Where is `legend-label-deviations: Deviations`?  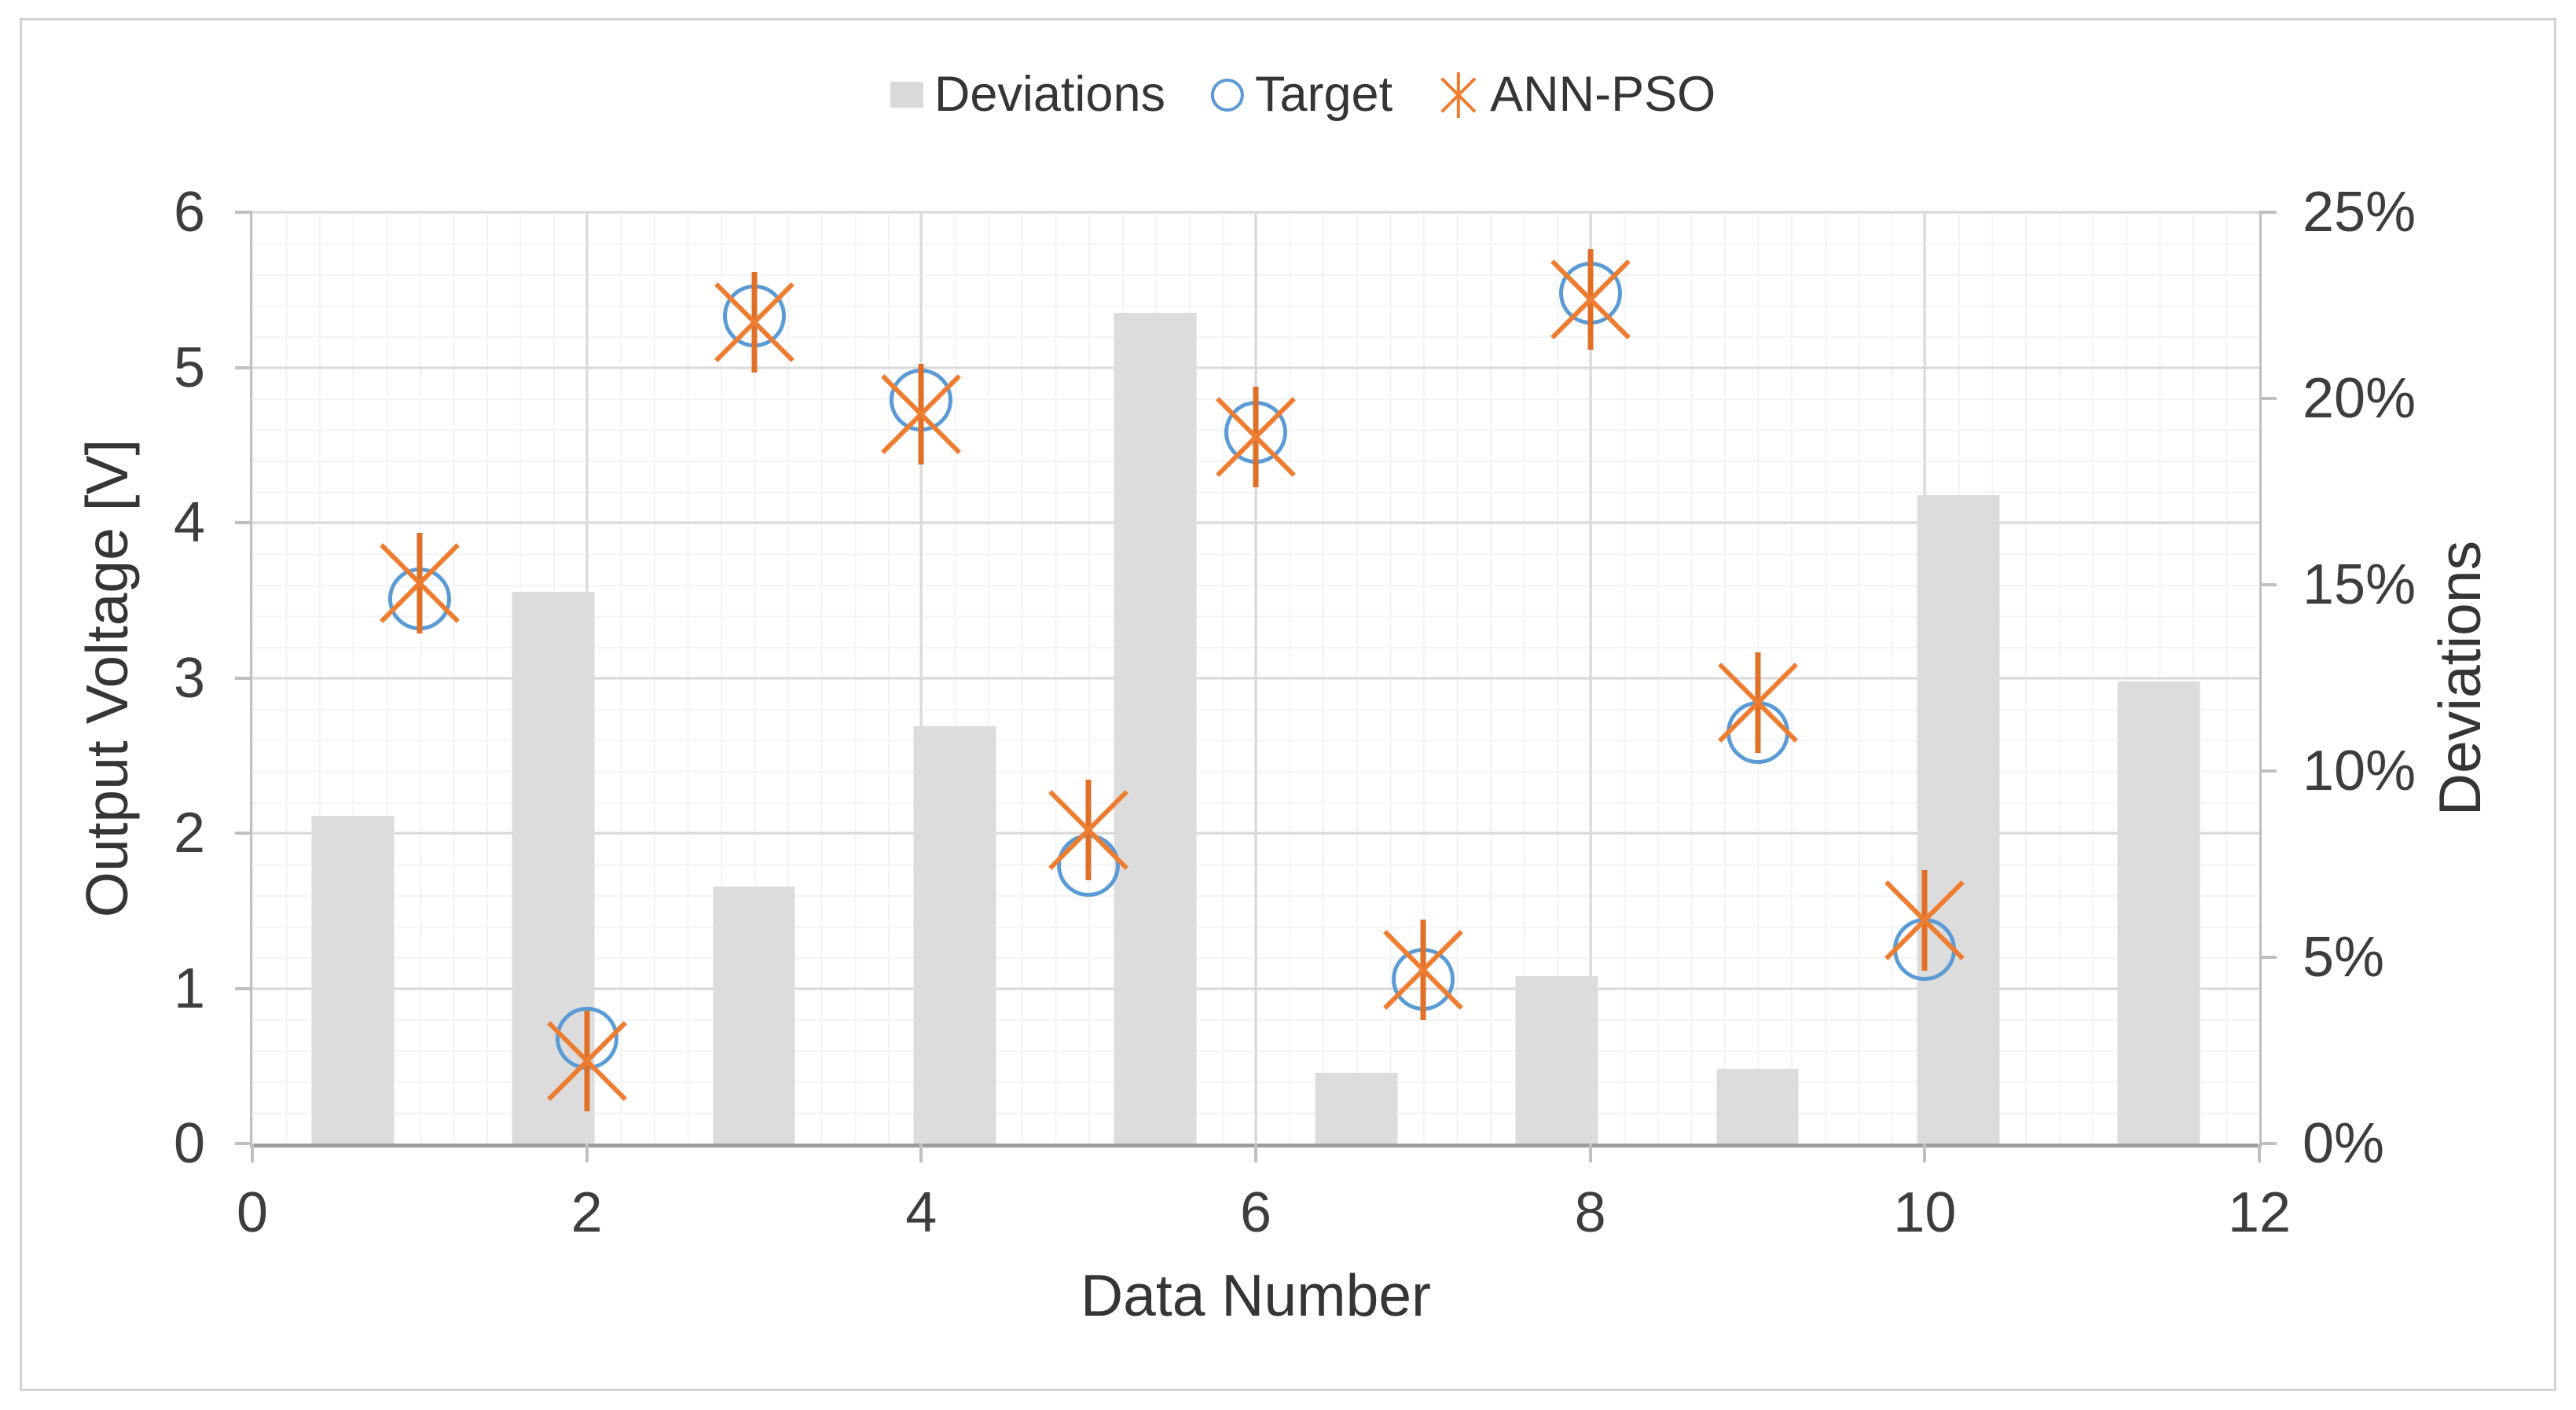
legend-label-deviations: Deviations is located at coordinates (1049, 94).